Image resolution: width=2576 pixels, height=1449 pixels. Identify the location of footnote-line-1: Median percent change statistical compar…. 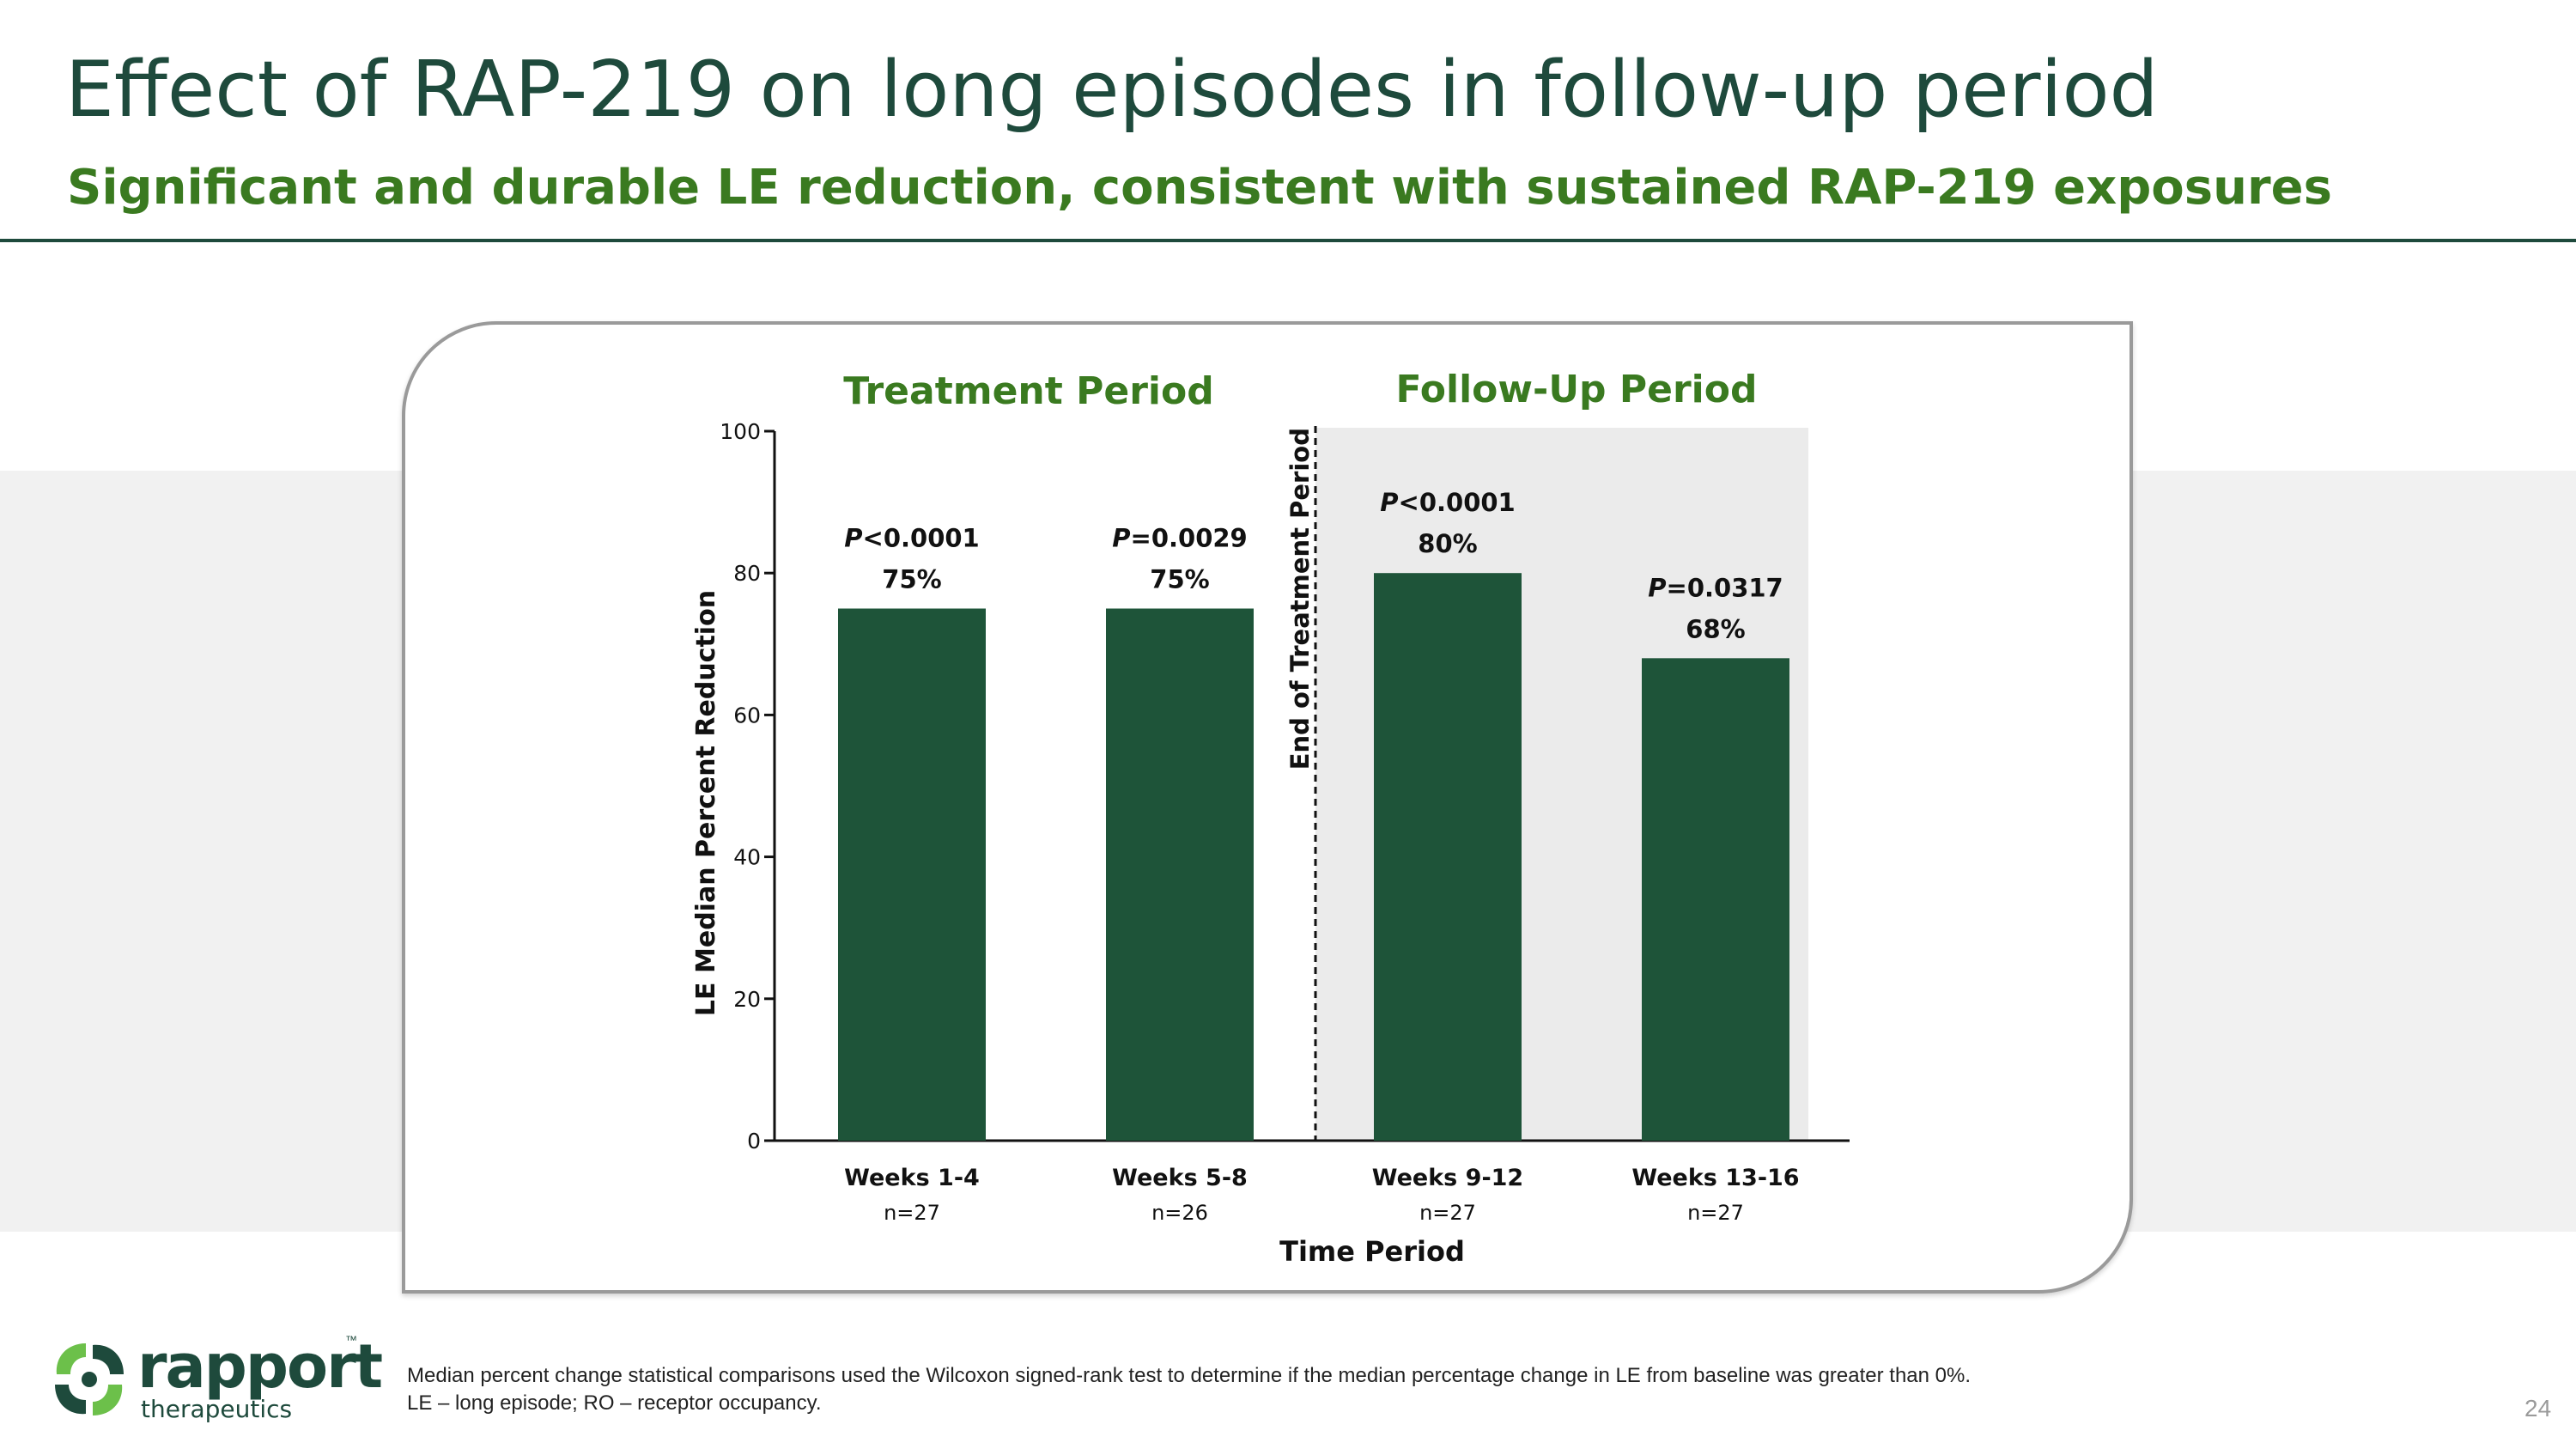
(1189, 1375).